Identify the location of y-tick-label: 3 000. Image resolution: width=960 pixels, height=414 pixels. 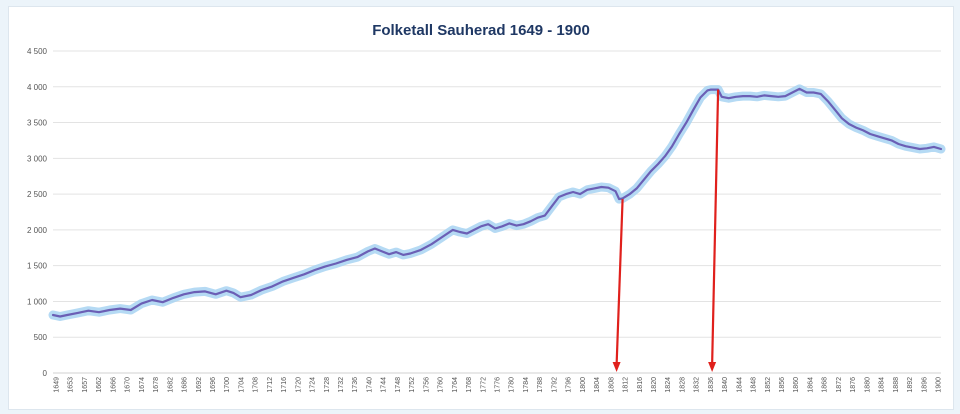
(37, 158).